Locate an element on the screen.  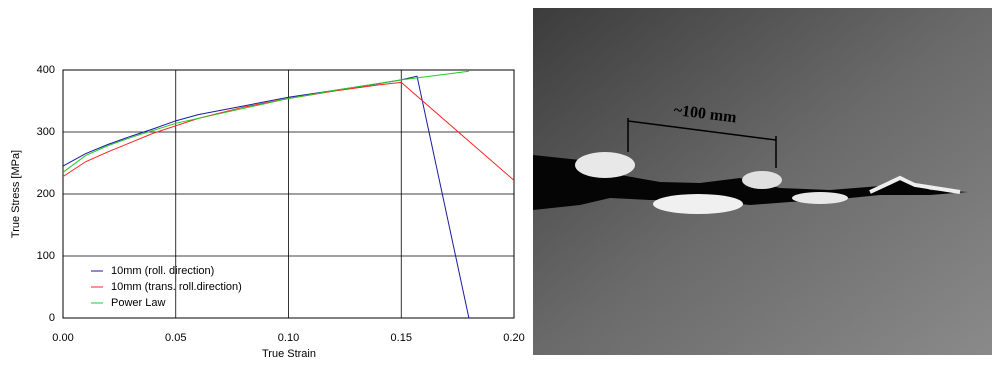
legend-label: Power Law is located at coordinates (138, 303).